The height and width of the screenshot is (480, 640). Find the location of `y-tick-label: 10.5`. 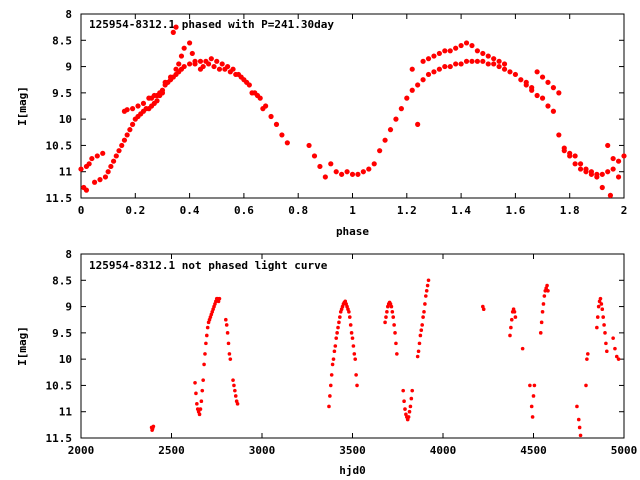

y-tick-label: 10.5 is located at coordinates (59, 385).